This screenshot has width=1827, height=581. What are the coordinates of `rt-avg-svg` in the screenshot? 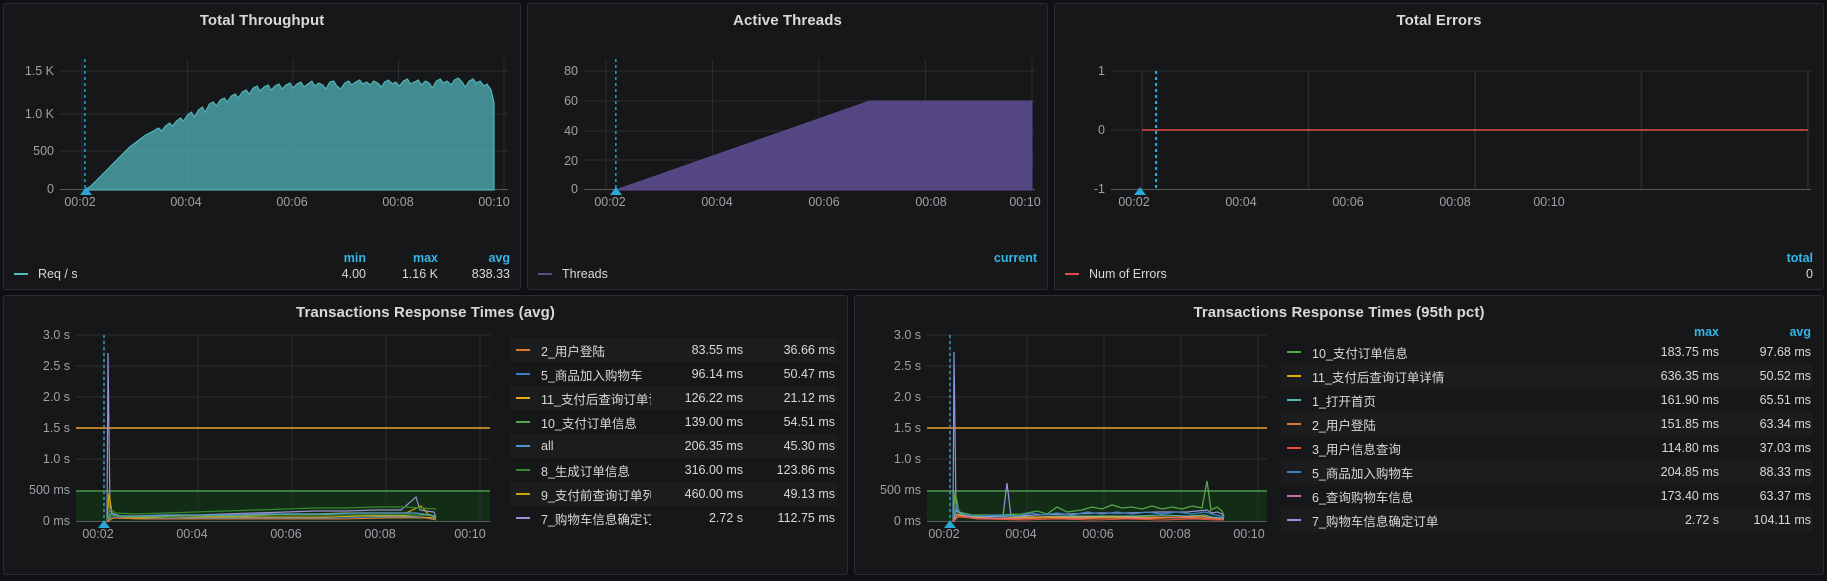 It's located at (283, 428).